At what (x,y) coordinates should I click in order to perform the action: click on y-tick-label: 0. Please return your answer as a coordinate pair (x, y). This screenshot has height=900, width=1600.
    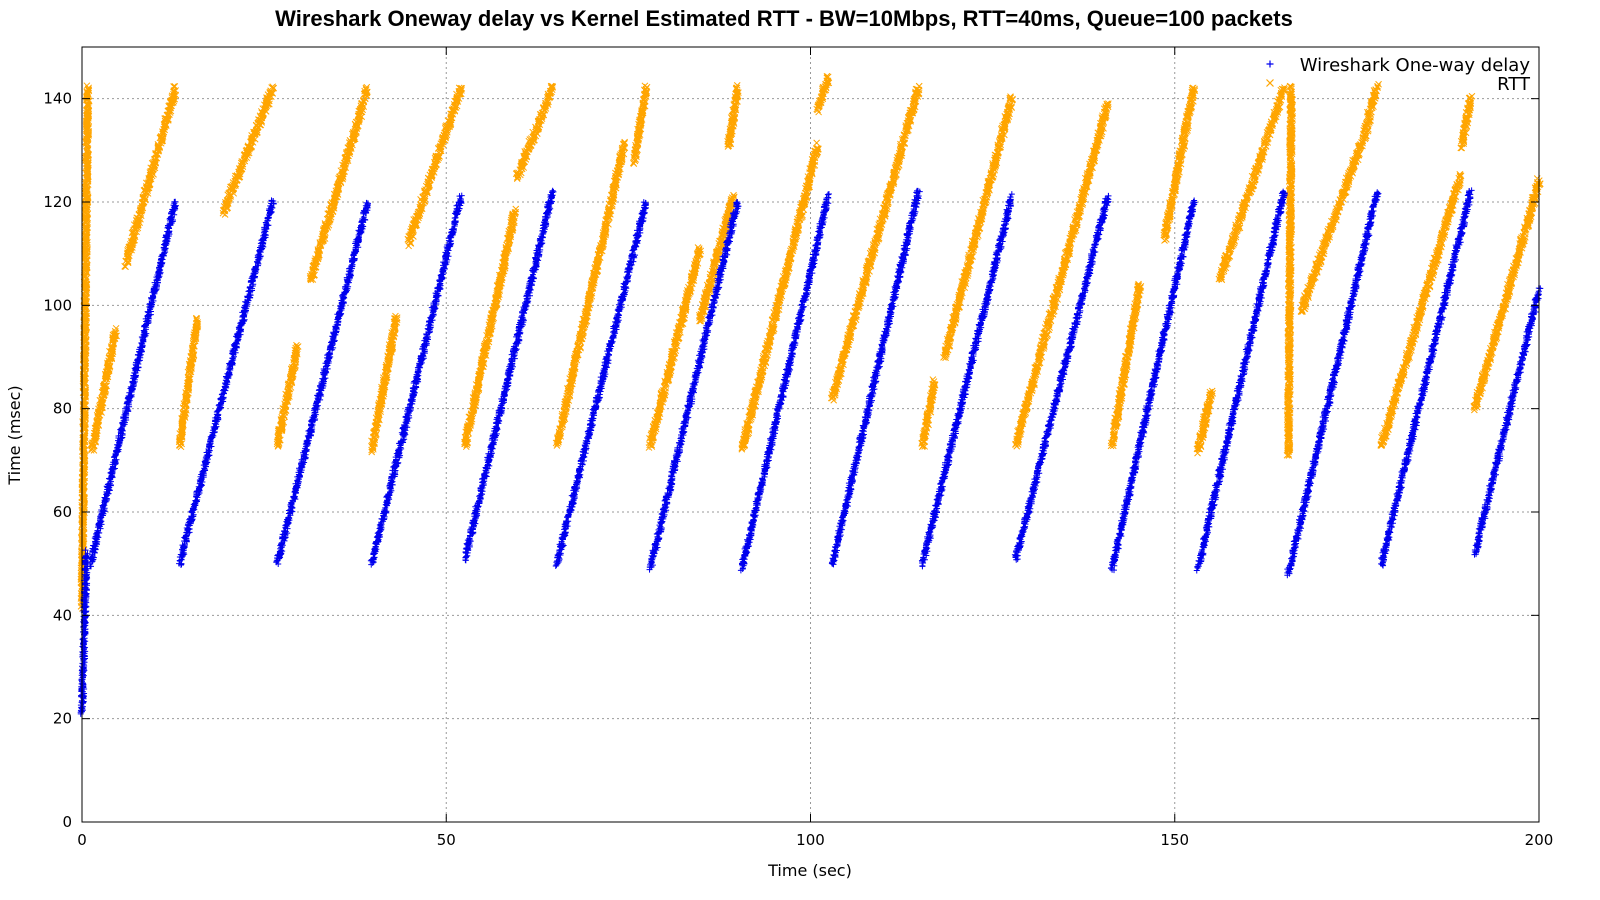
    Looking at the image, I should click on (67, 822).